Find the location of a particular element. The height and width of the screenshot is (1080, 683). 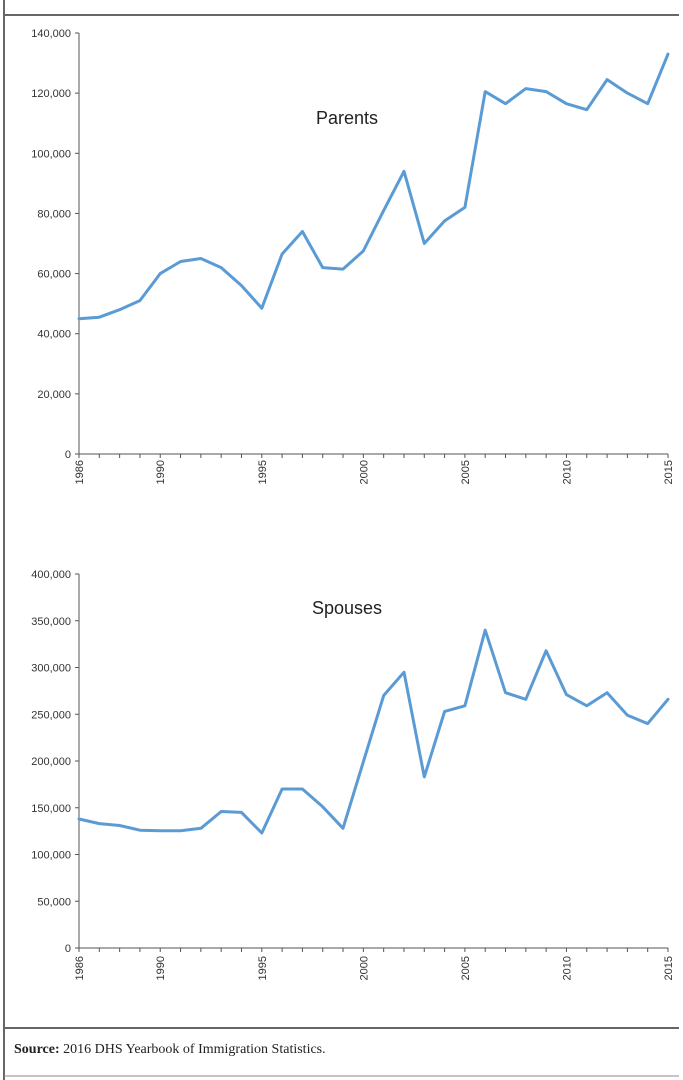

spouses-x-tick-label: 2005 is located at coordinates (466, 968).